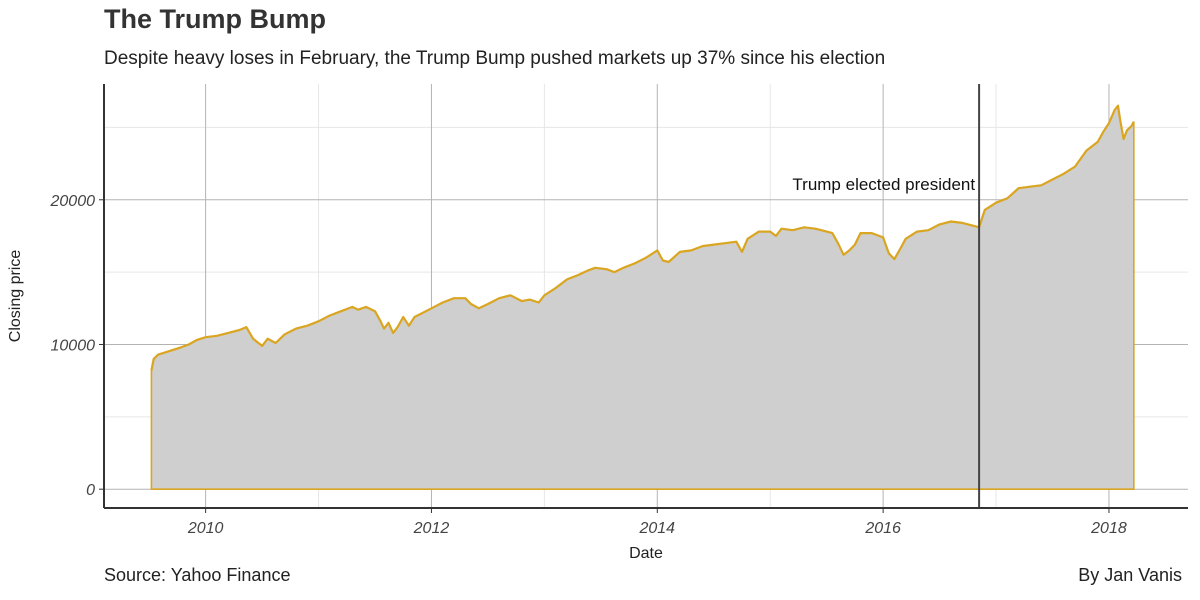  I want to click on x-axis-ticks: 2010 2012 2014 2016 2018, so click(657, 522).